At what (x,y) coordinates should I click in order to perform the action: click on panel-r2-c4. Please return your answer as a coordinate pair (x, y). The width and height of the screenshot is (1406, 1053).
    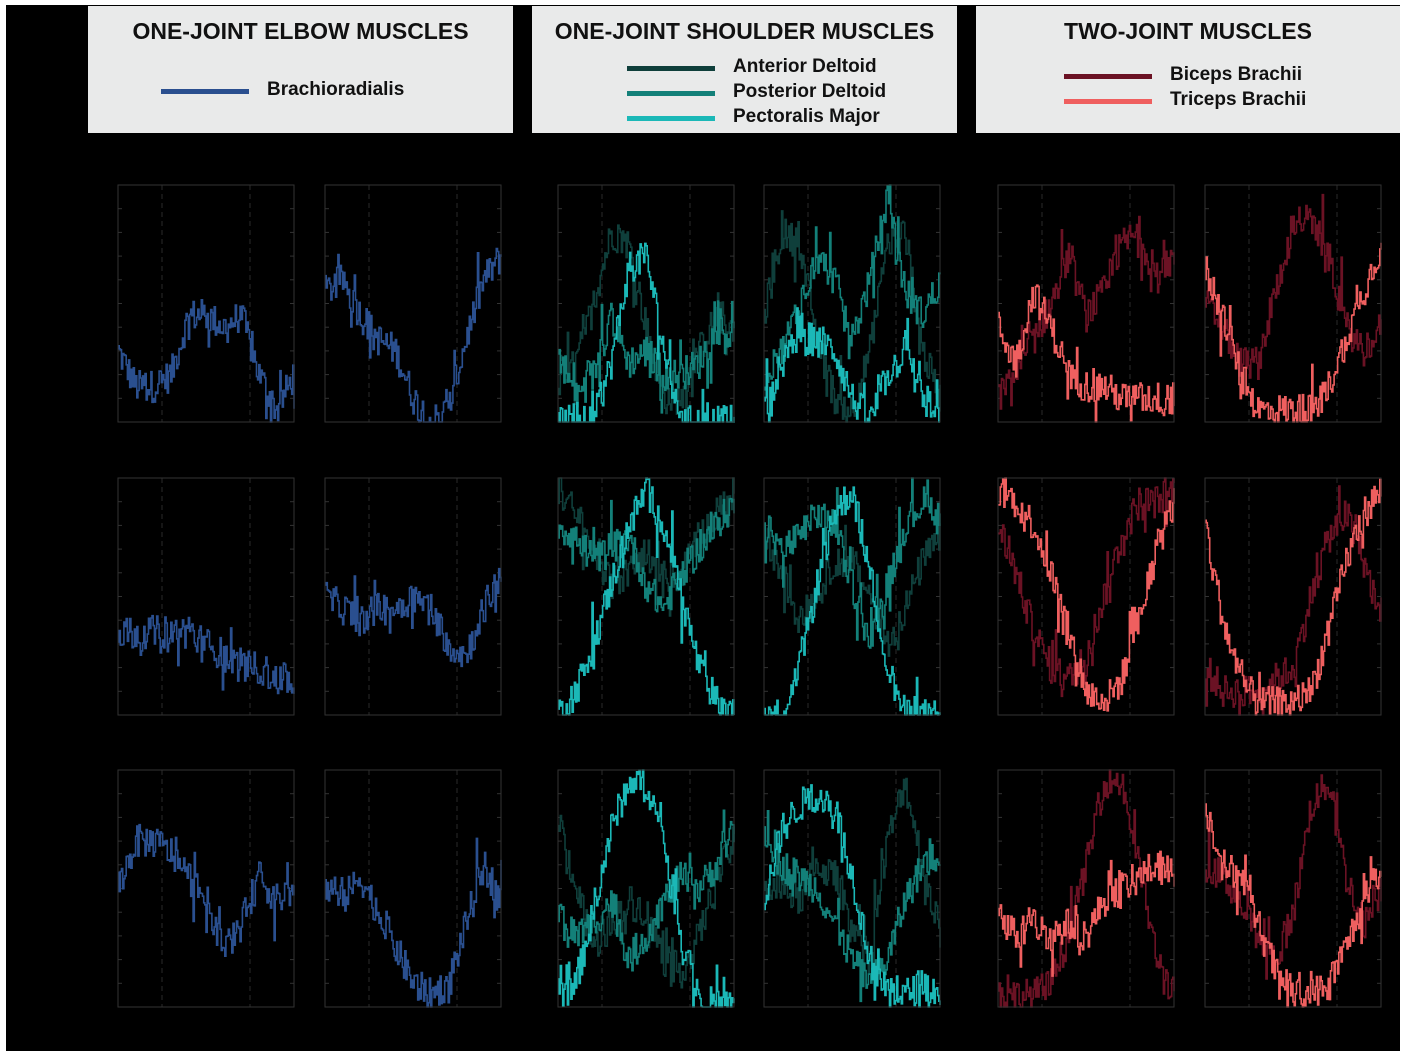
    Looking at the image, I should click on (852, 596).